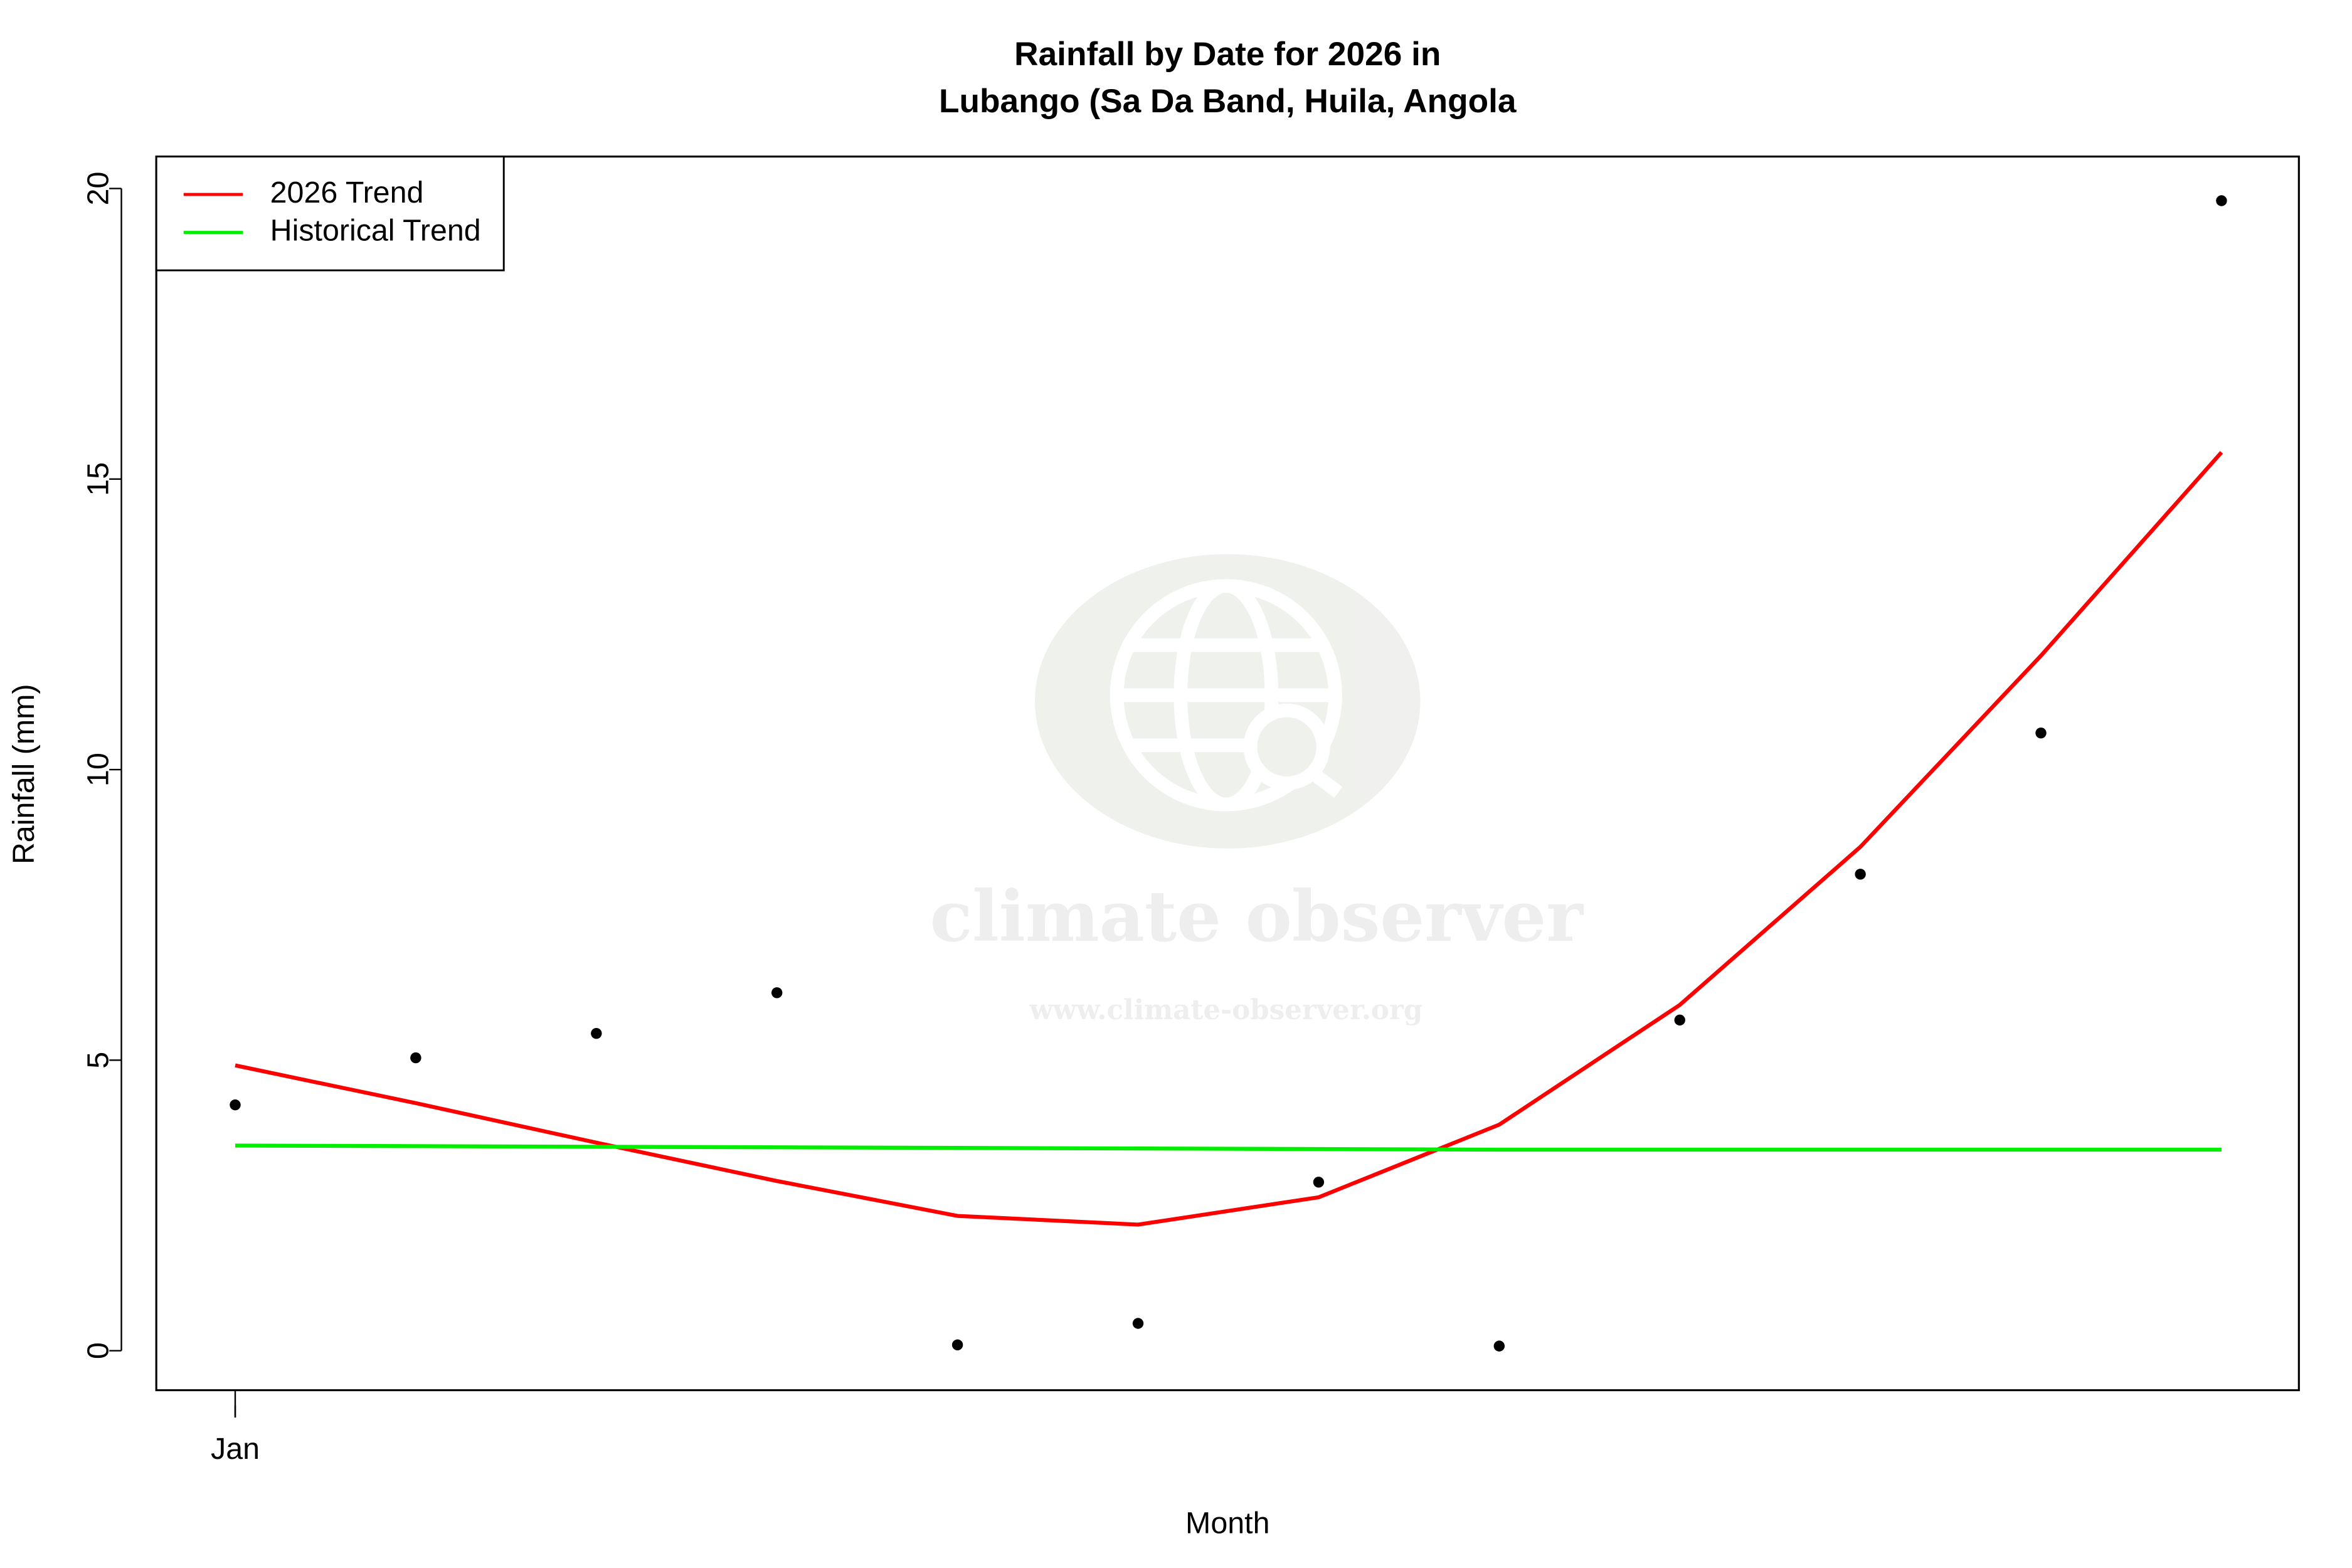 Image resolution: width=2352 pixels, height=1568 pixels. Describe the element at coordinates (1228, 101) in the screenshot. I see `chart-title: Lubango (Sa Da Band, Huila, Angola` at that location.